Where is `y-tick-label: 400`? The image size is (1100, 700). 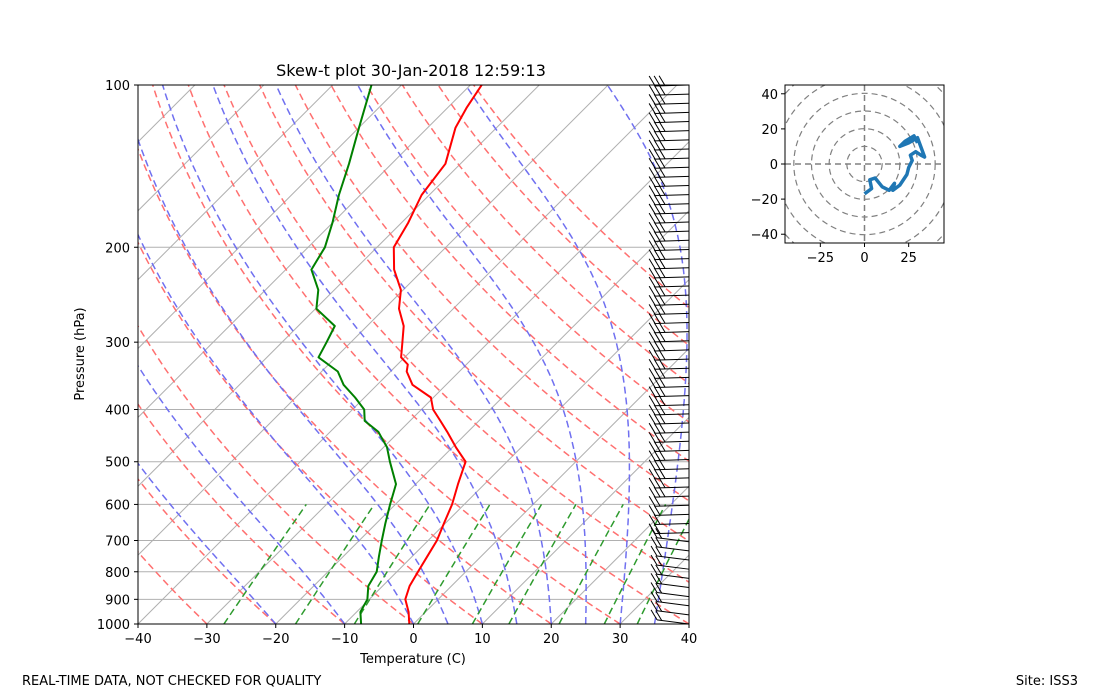
y-tick-label: 400 is located at coordinates (117, 411).